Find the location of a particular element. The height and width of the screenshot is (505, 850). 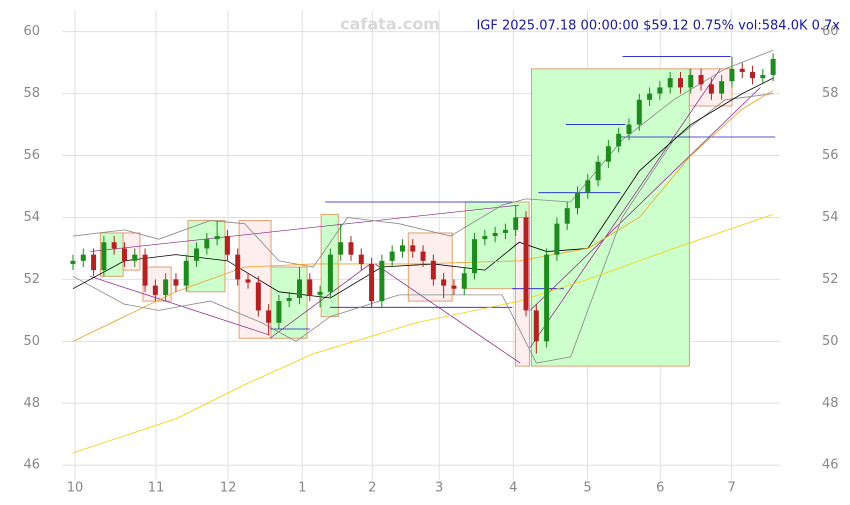

y-tick-label: 58 is located at coordinates (31, 93).